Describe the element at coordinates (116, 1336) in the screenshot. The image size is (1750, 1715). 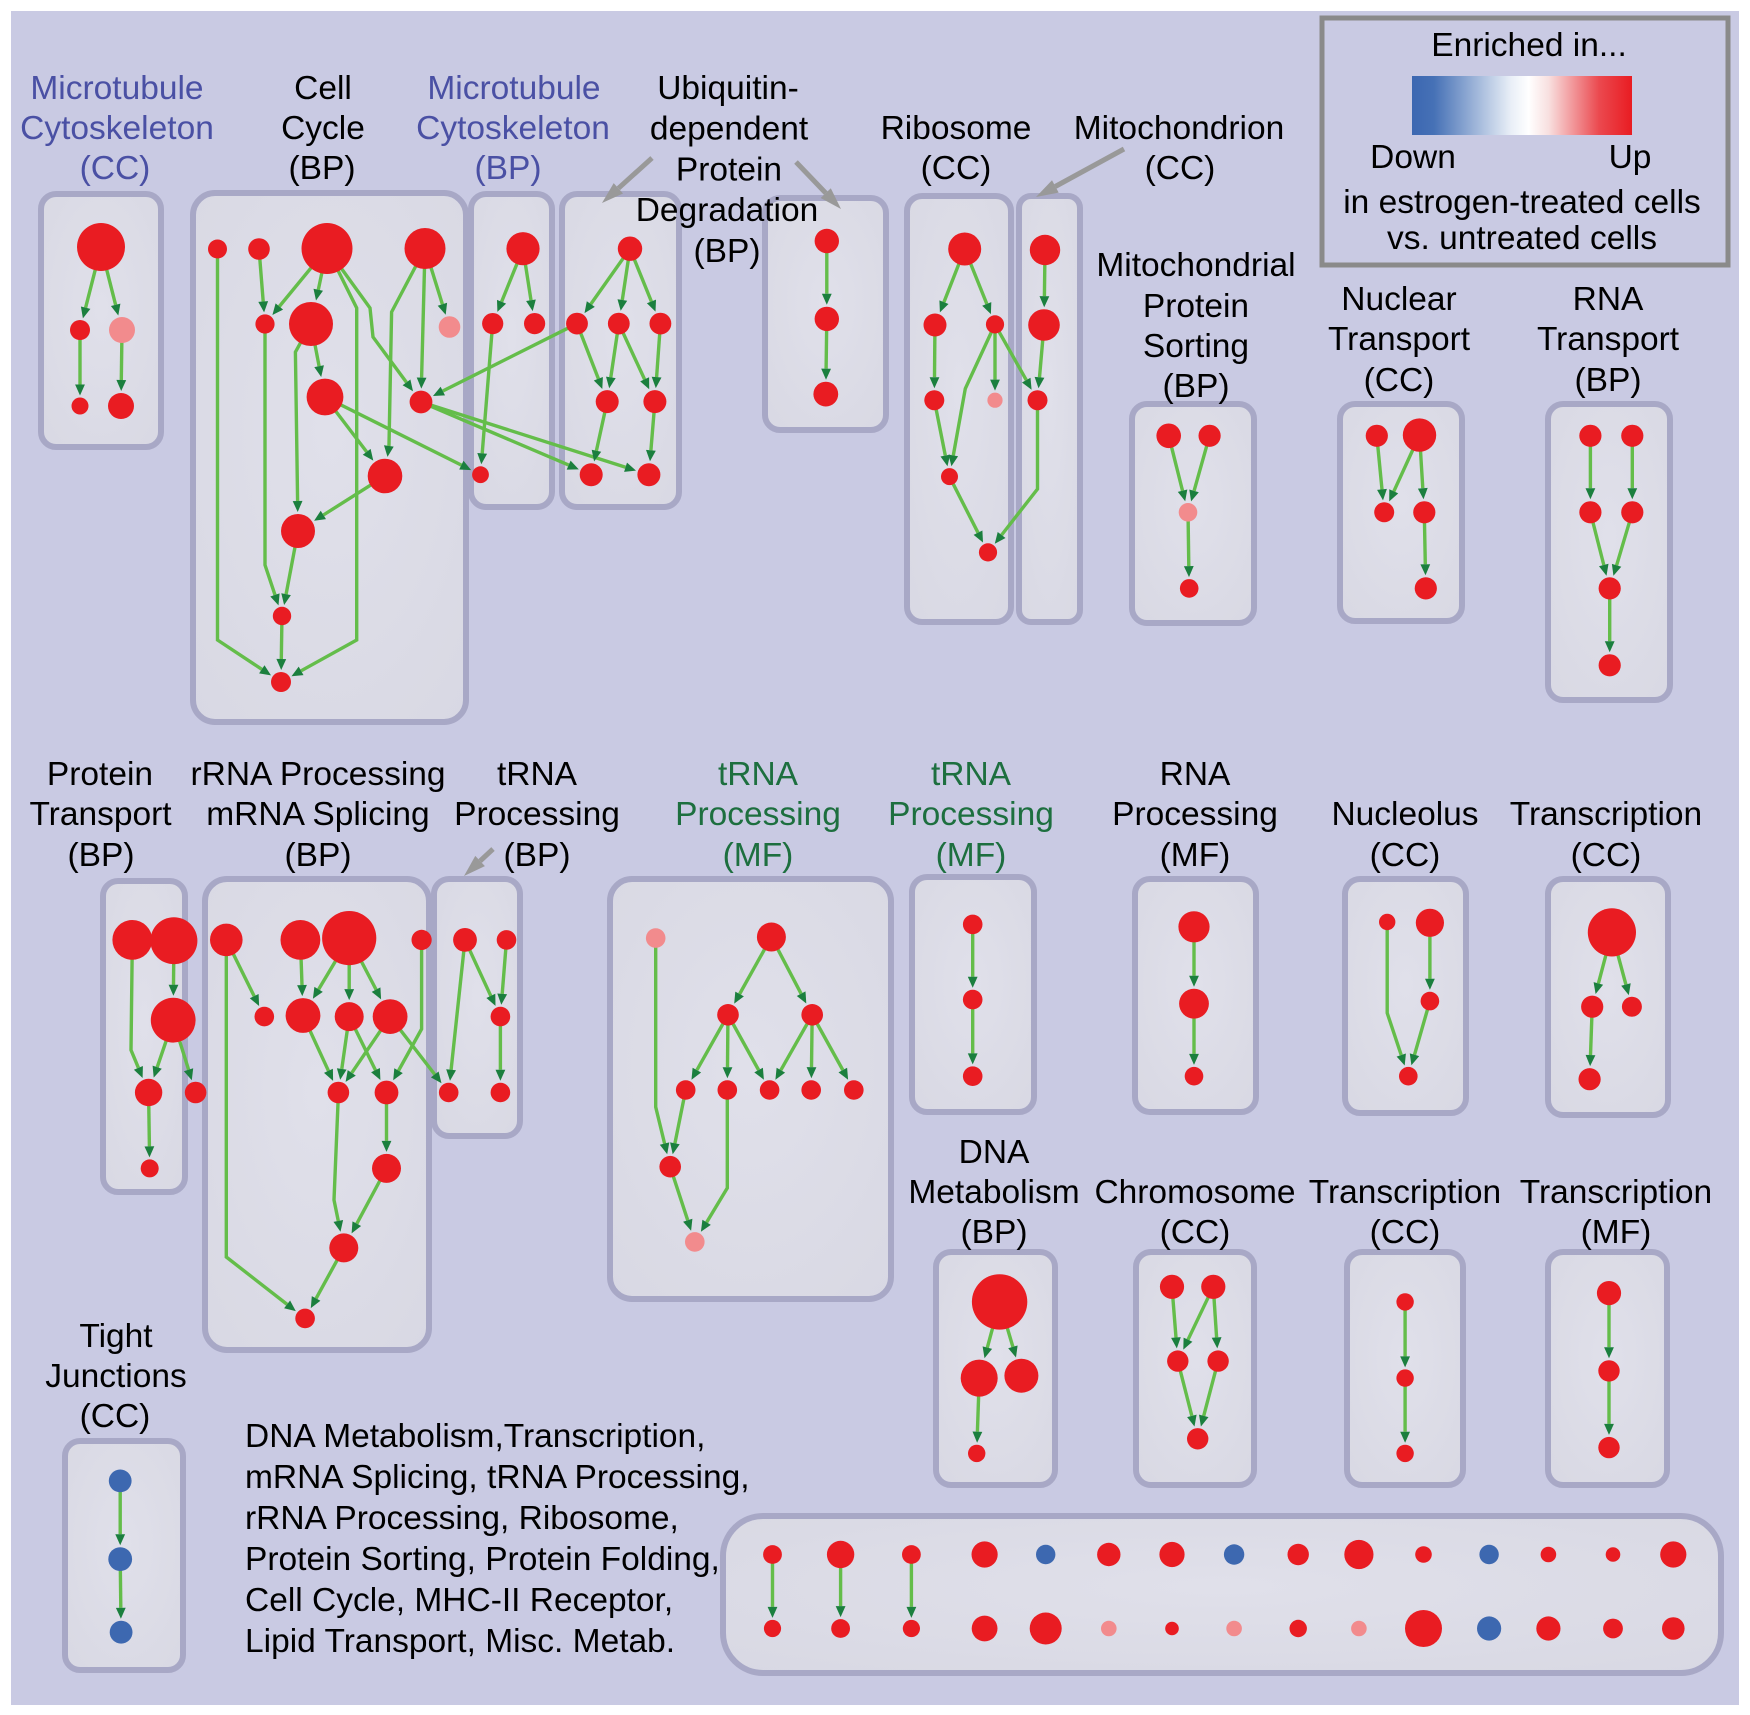
I see `svg-text: Tight` at that location.